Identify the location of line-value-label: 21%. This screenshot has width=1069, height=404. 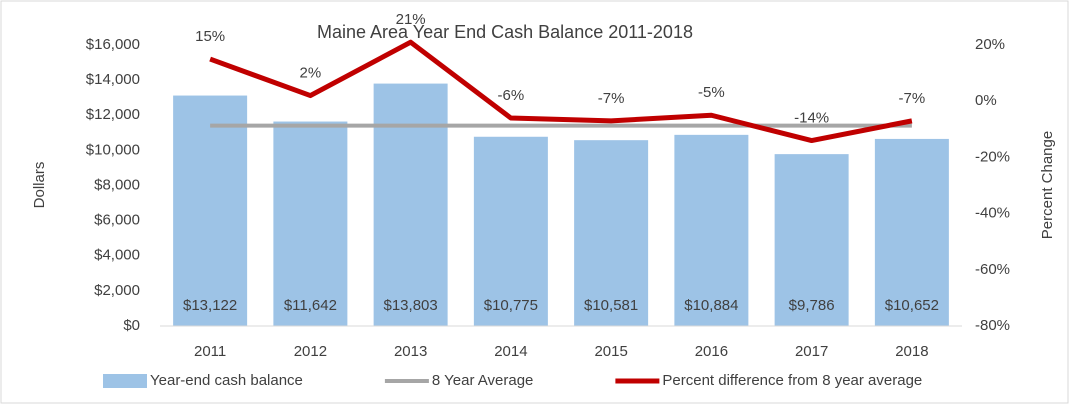
(411, 19).